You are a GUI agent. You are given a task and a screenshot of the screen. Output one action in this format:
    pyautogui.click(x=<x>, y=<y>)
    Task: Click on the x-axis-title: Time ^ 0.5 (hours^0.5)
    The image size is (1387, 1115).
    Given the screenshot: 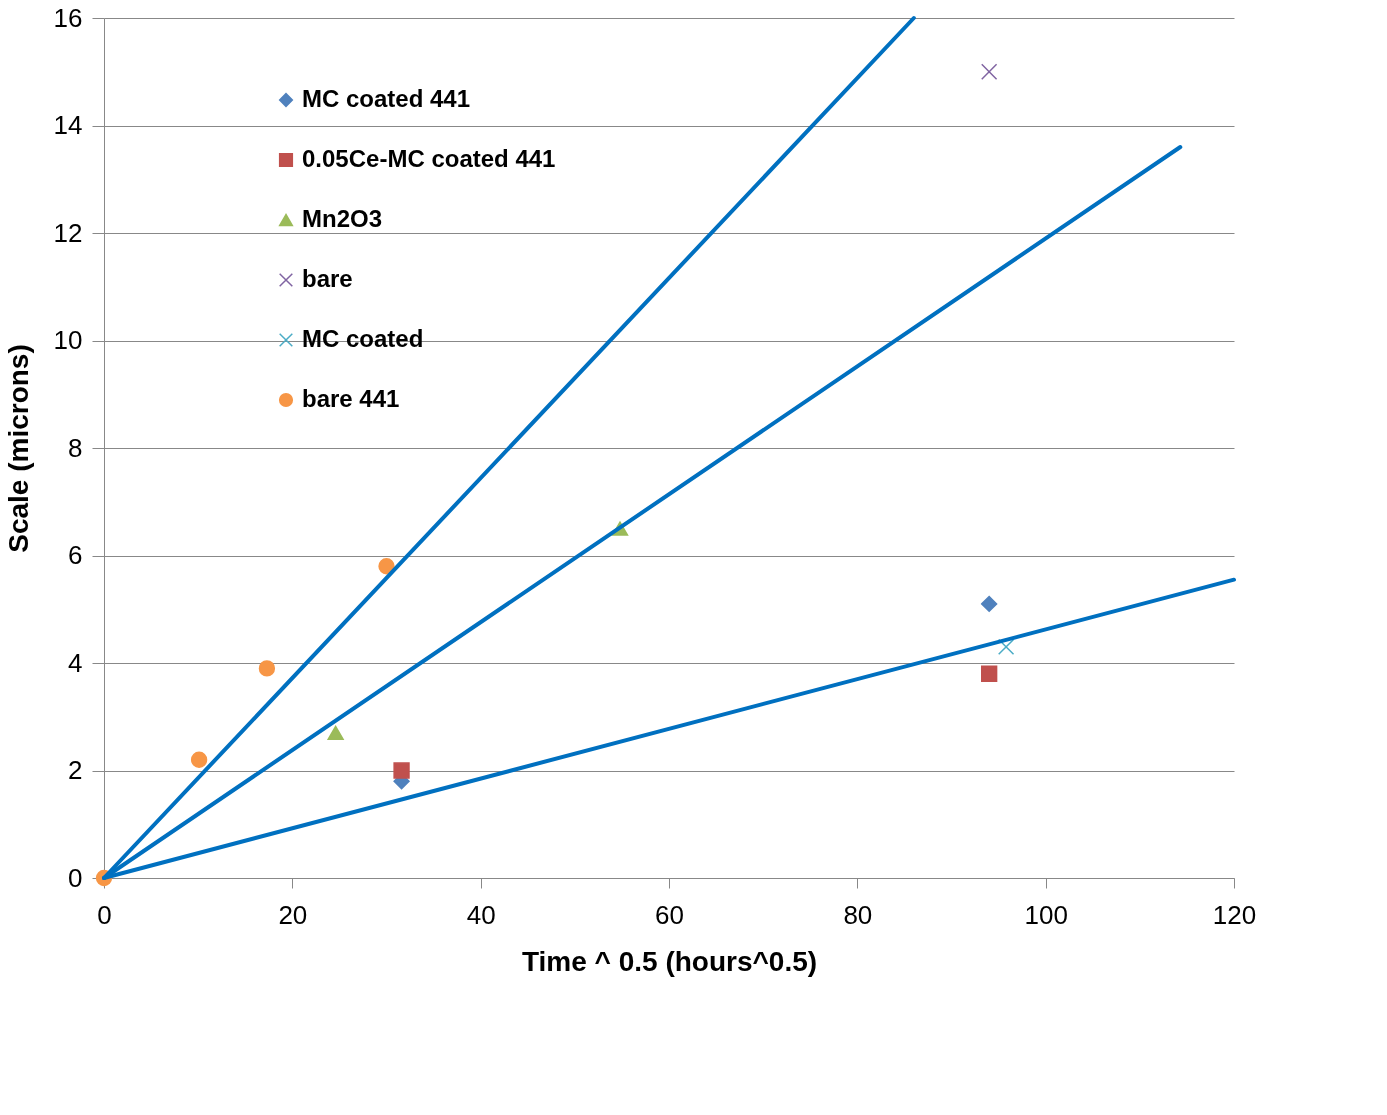 What is the action you would take?
    pyautogui.click(x=669, y=961)
    